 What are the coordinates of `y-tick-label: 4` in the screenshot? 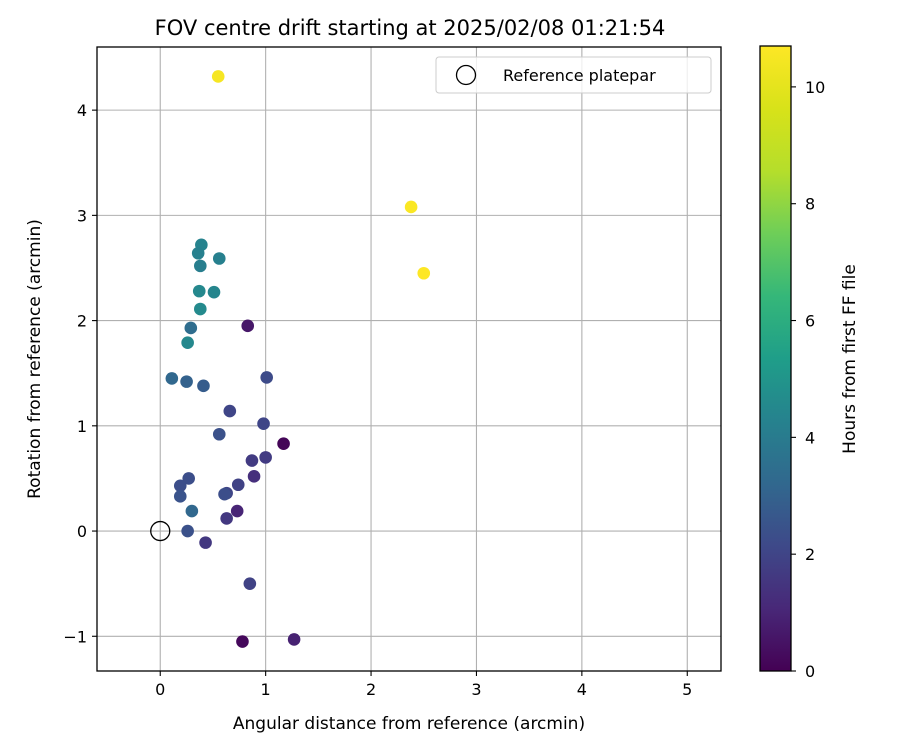 It's located at (82, 110).